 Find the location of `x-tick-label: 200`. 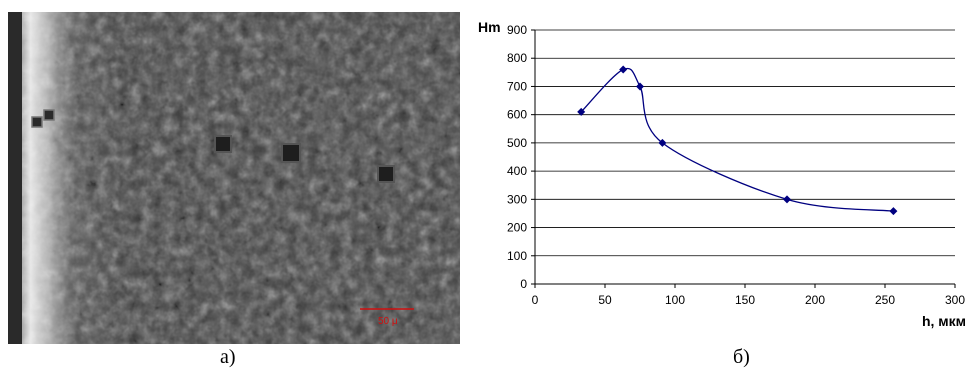

x-tick-label: 200 is located at coordinates (815, 300).